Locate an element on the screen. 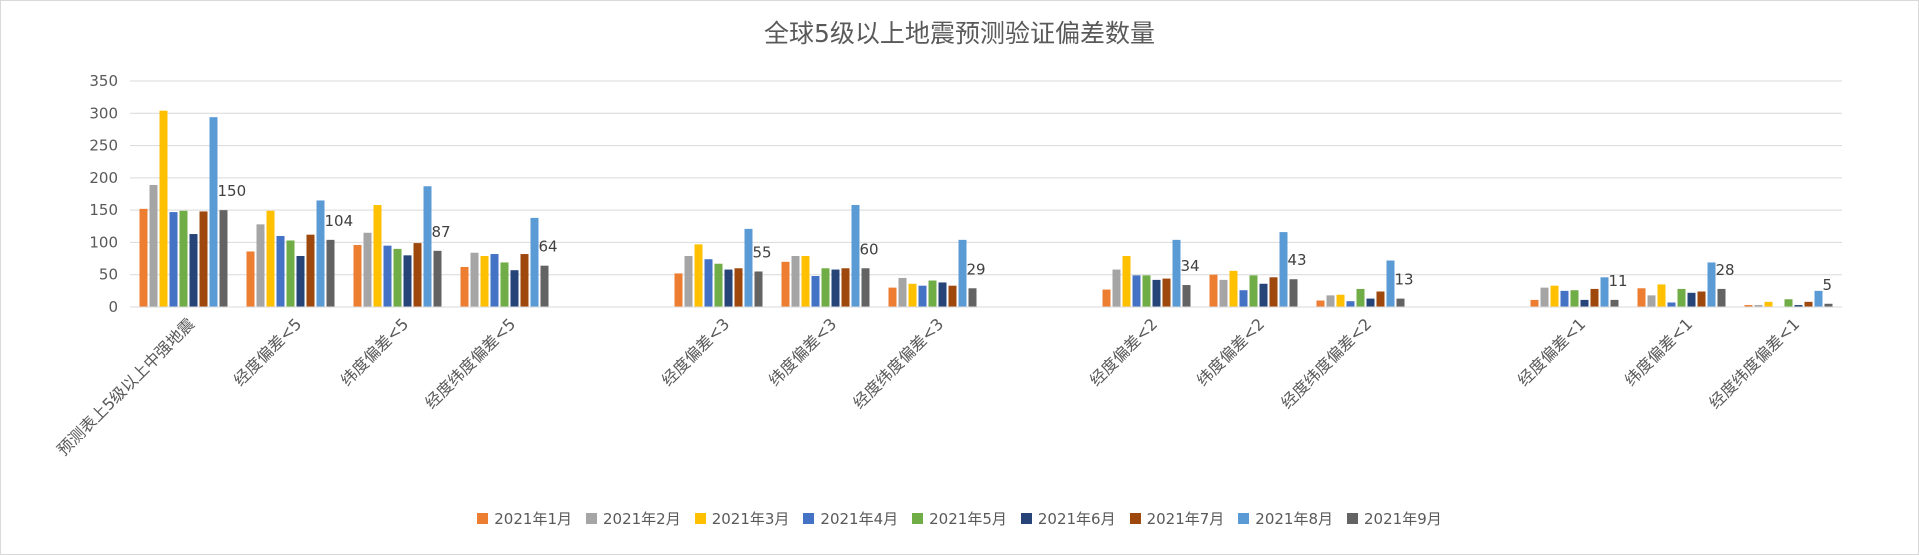  y-tick-label: 250 is located at coordinates (103, 146).